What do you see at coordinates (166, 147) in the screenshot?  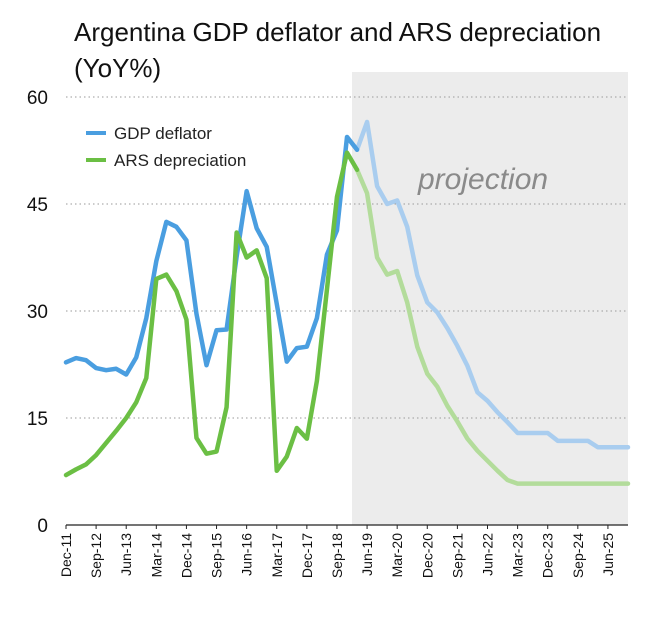 I see `legend: GDP deflator ARS depreciation` at bounding box center [166, 147].